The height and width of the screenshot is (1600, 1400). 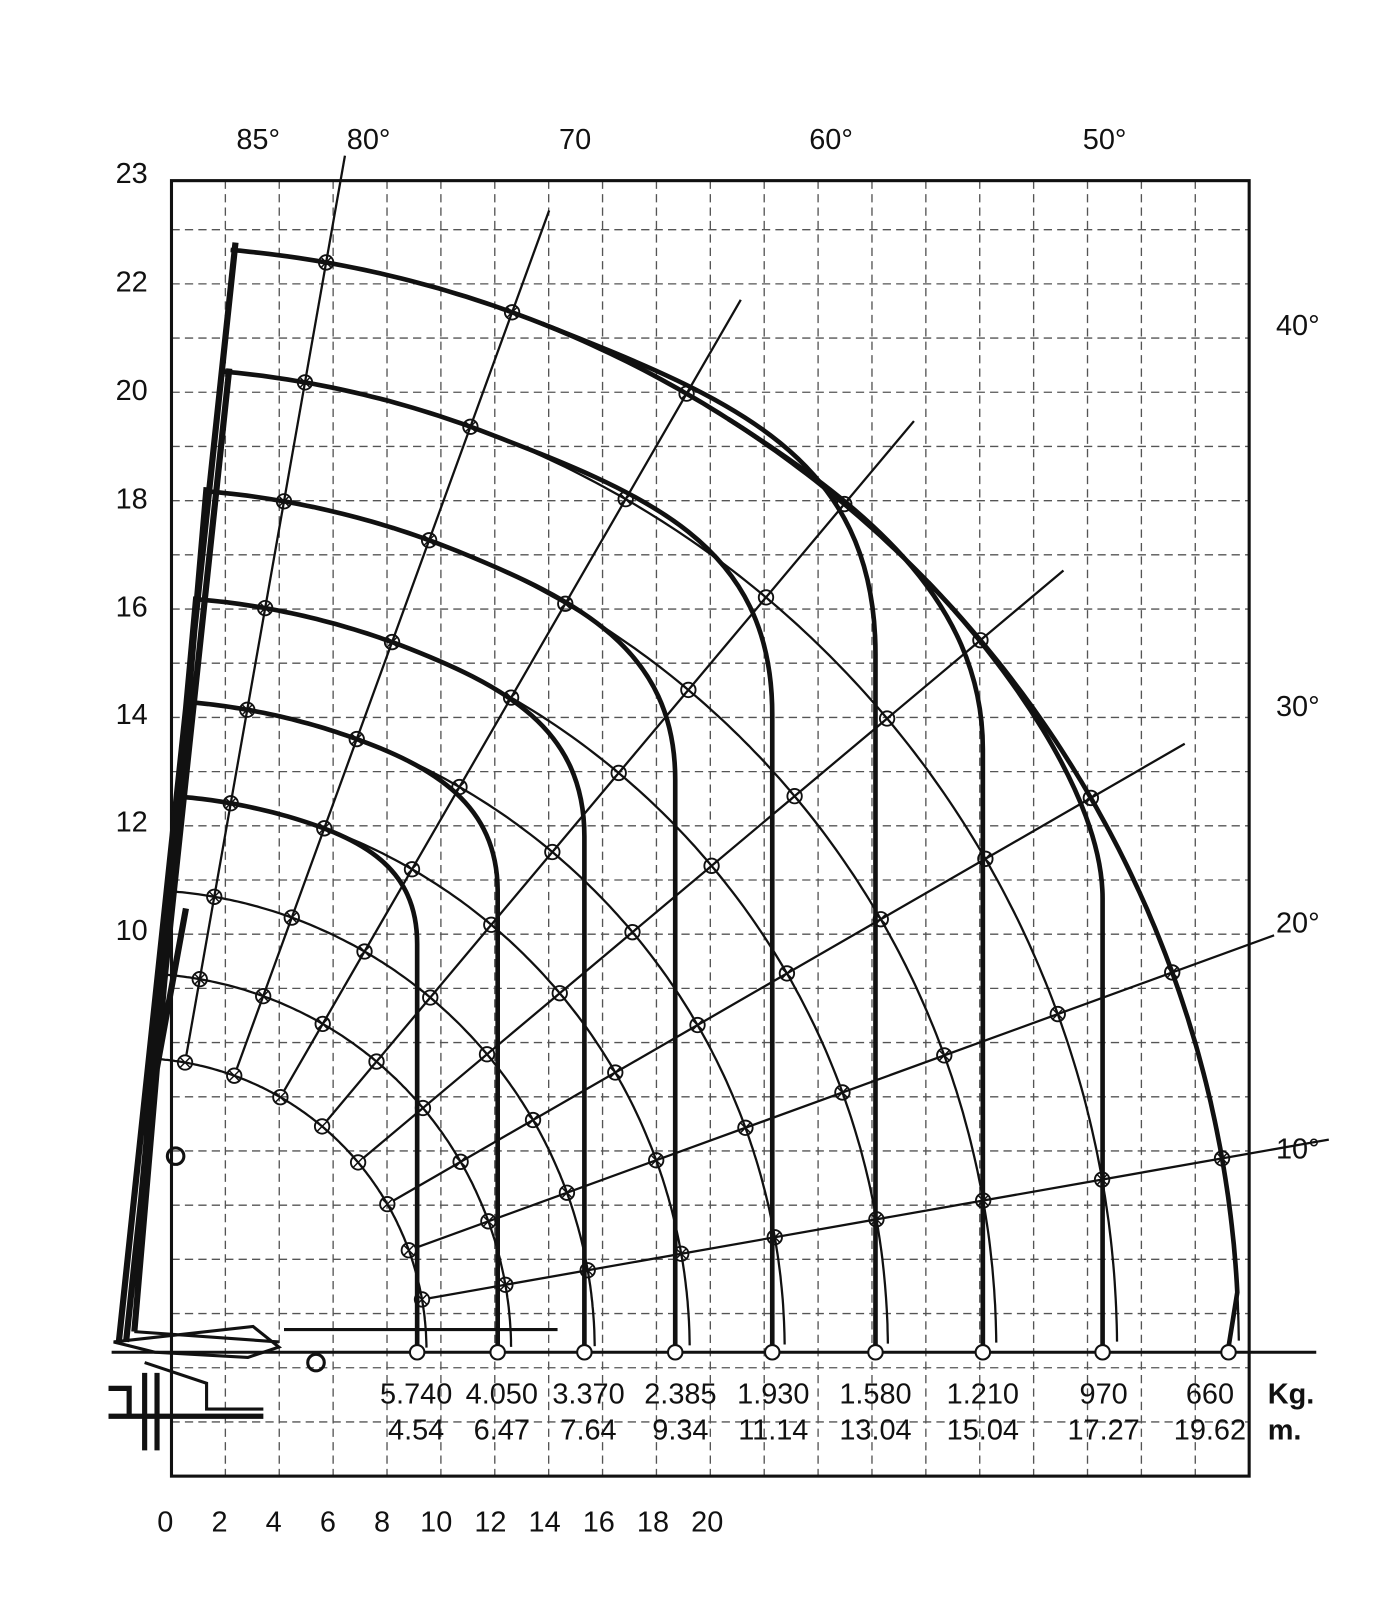 I want to click on angle-label: 85°, so click(x=258, y=140).